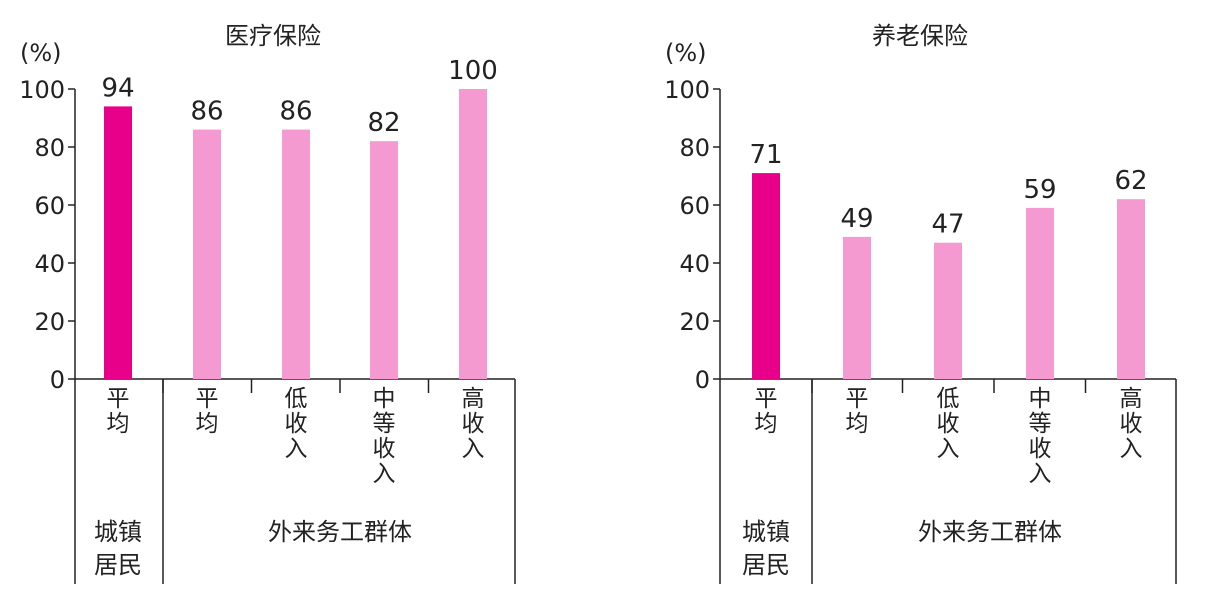 Image resolution: width=1227 pixels, height=594 pixels. Describe the element at coordinates (473, 71) in the screenshot. I see `data-label: 100` at that location.